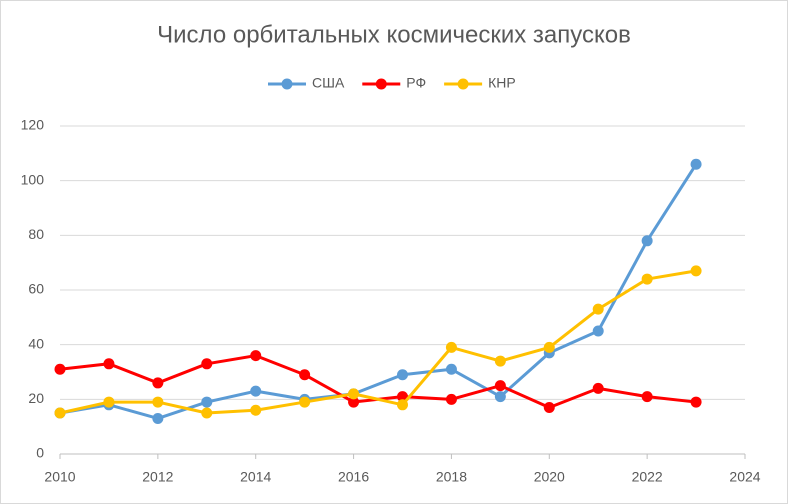  I want to click on legend-label: США, so click(328, 83).